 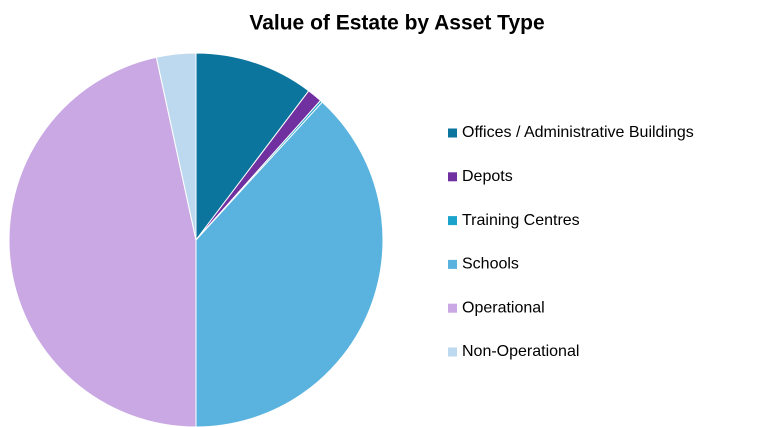 I want to click on legend-text: Schools, so click(x=490, y=264).